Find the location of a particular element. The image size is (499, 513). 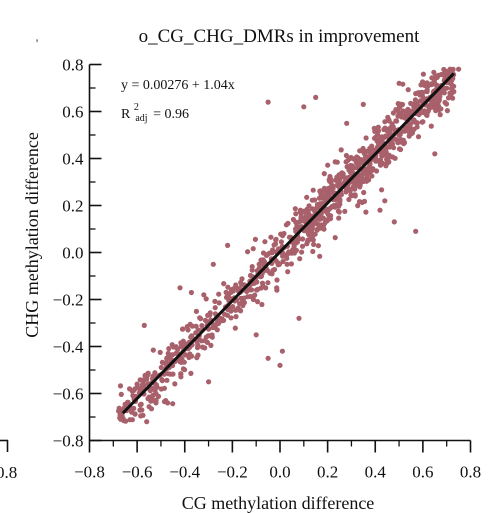

x-axis-label: CG methylation difference is located at coordinates (278, 503).